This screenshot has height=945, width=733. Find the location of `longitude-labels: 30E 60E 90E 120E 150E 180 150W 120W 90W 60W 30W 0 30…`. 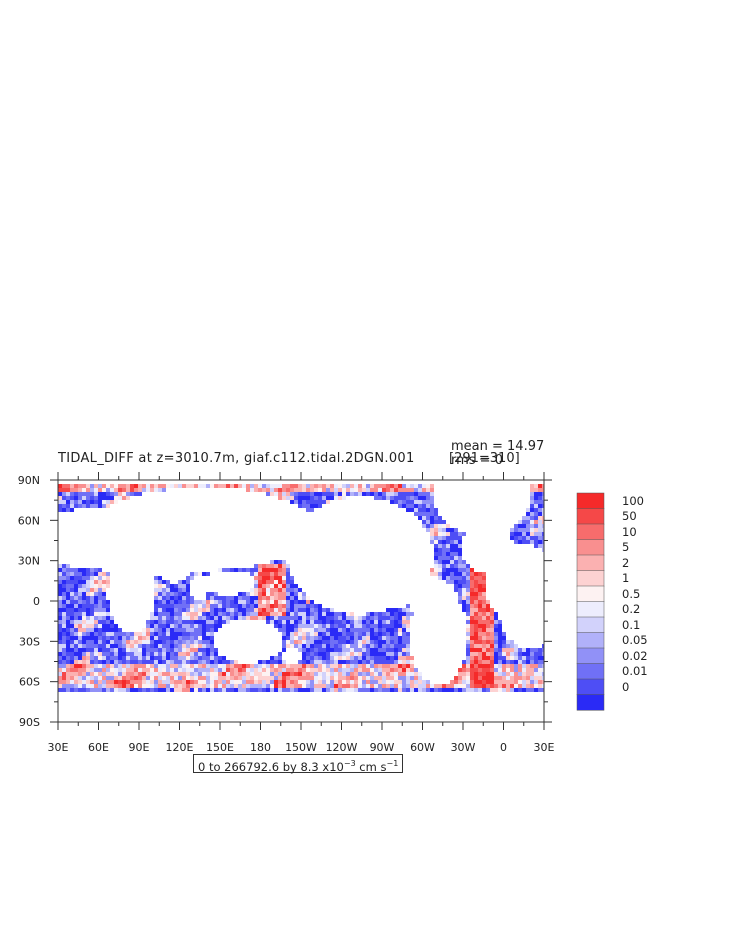

longitude-labels: 30E 60E 90E 120E 150E 180 150W 120W 90W 60W 30W 0 30… is located at coordinates (301, 747).